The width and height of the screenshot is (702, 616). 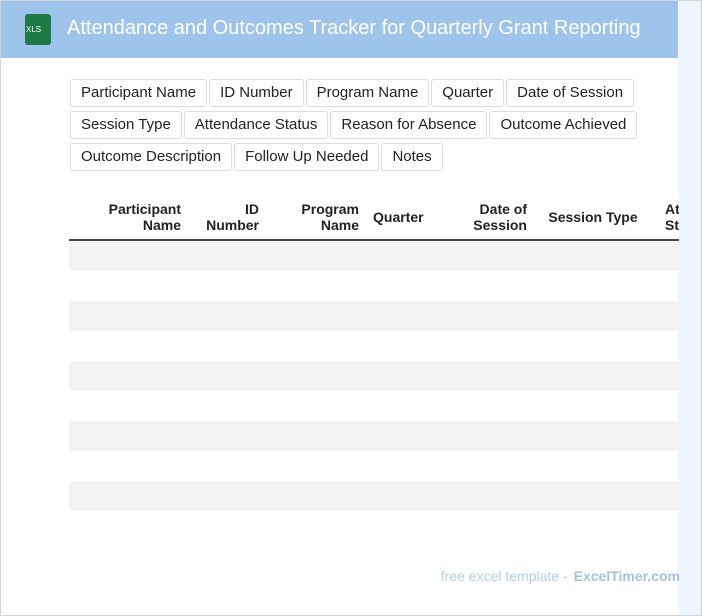 What do you see at coordinates (228, 218) in the screenshot?
I see `column-header: ID Number` at bounding box center [228, 218].